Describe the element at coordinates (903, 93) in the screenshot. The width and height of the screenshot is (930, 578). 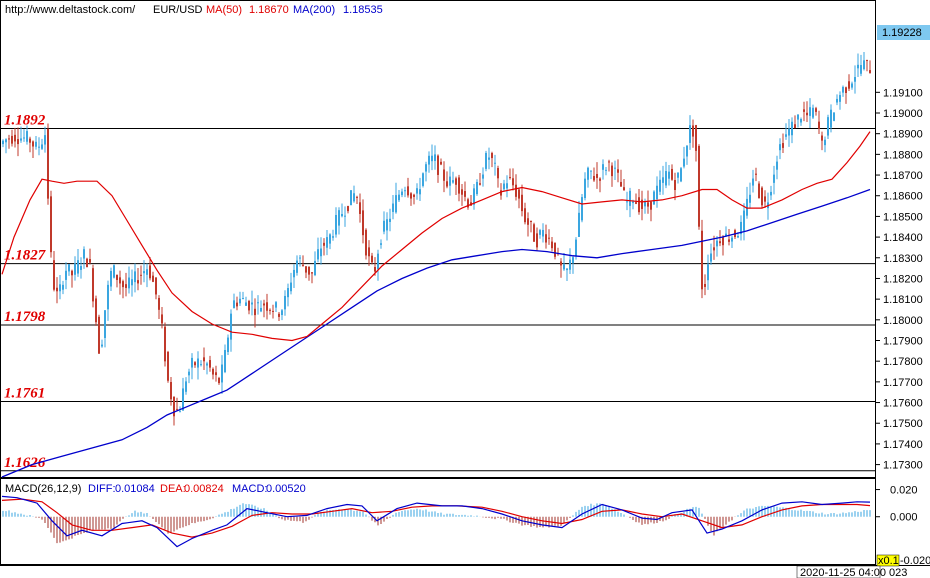
I see `price-tick-label: 1.19100` at that location.